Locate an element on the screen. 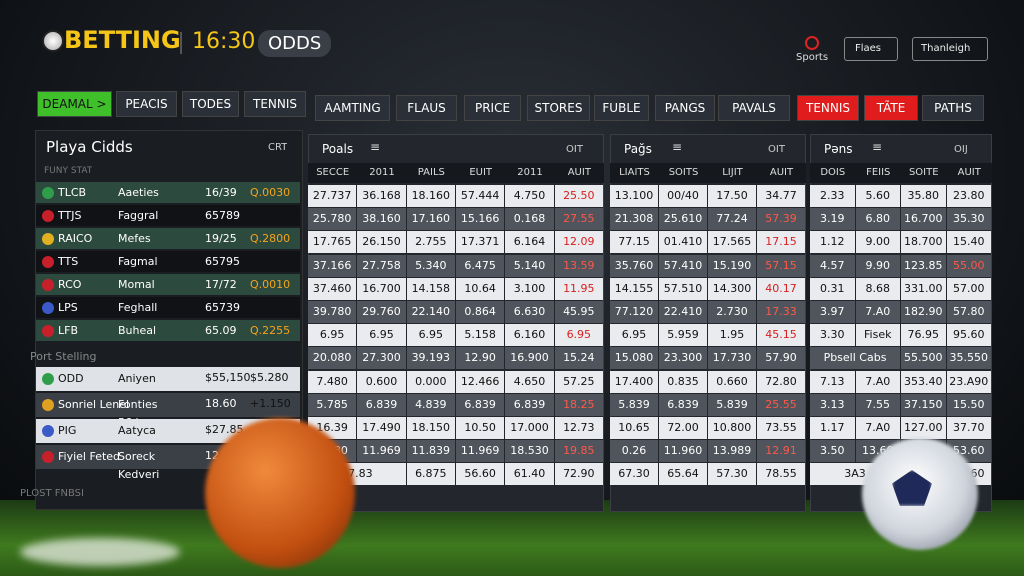  odds-cell: 57.39 is located at coordinates (781, 219).